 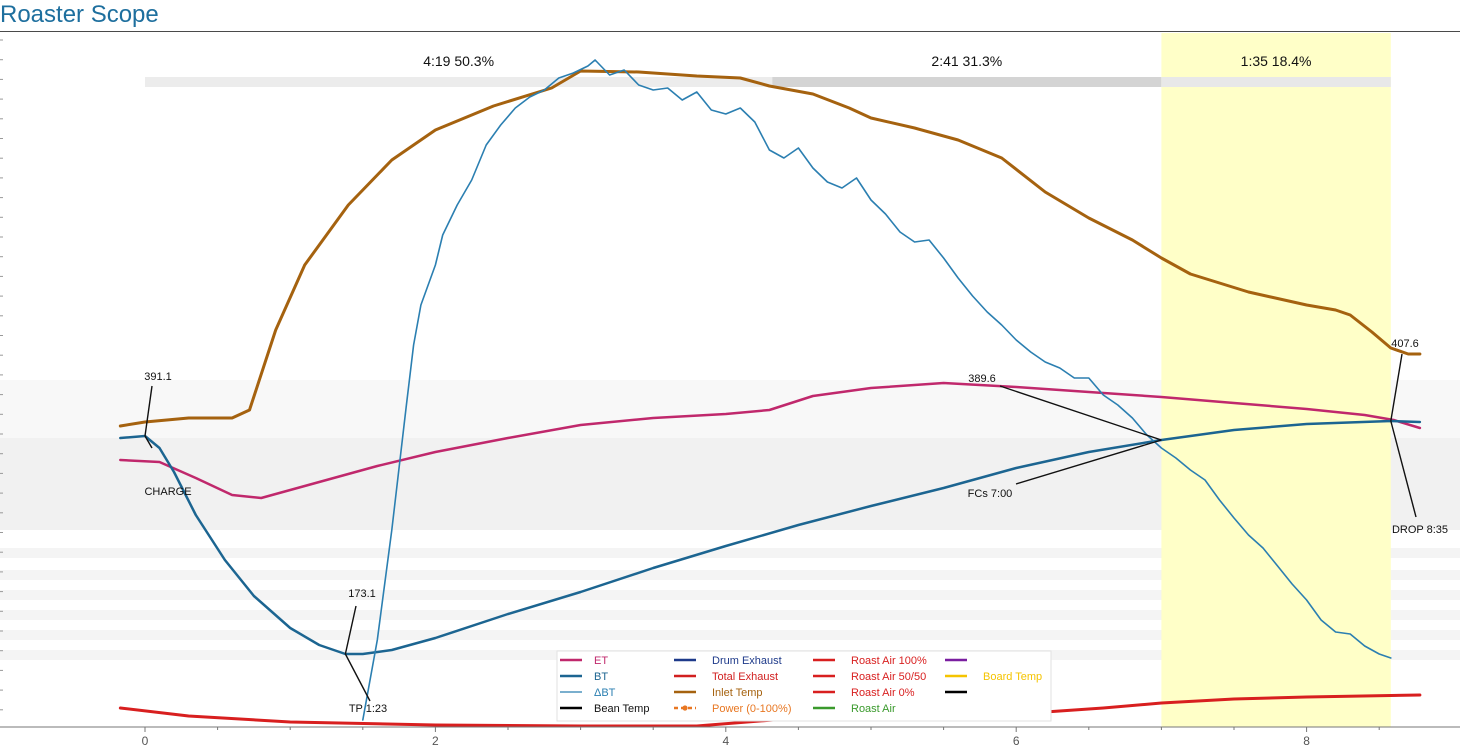 I want to click on x-tick-label: 2, so click(x=435, y=741).